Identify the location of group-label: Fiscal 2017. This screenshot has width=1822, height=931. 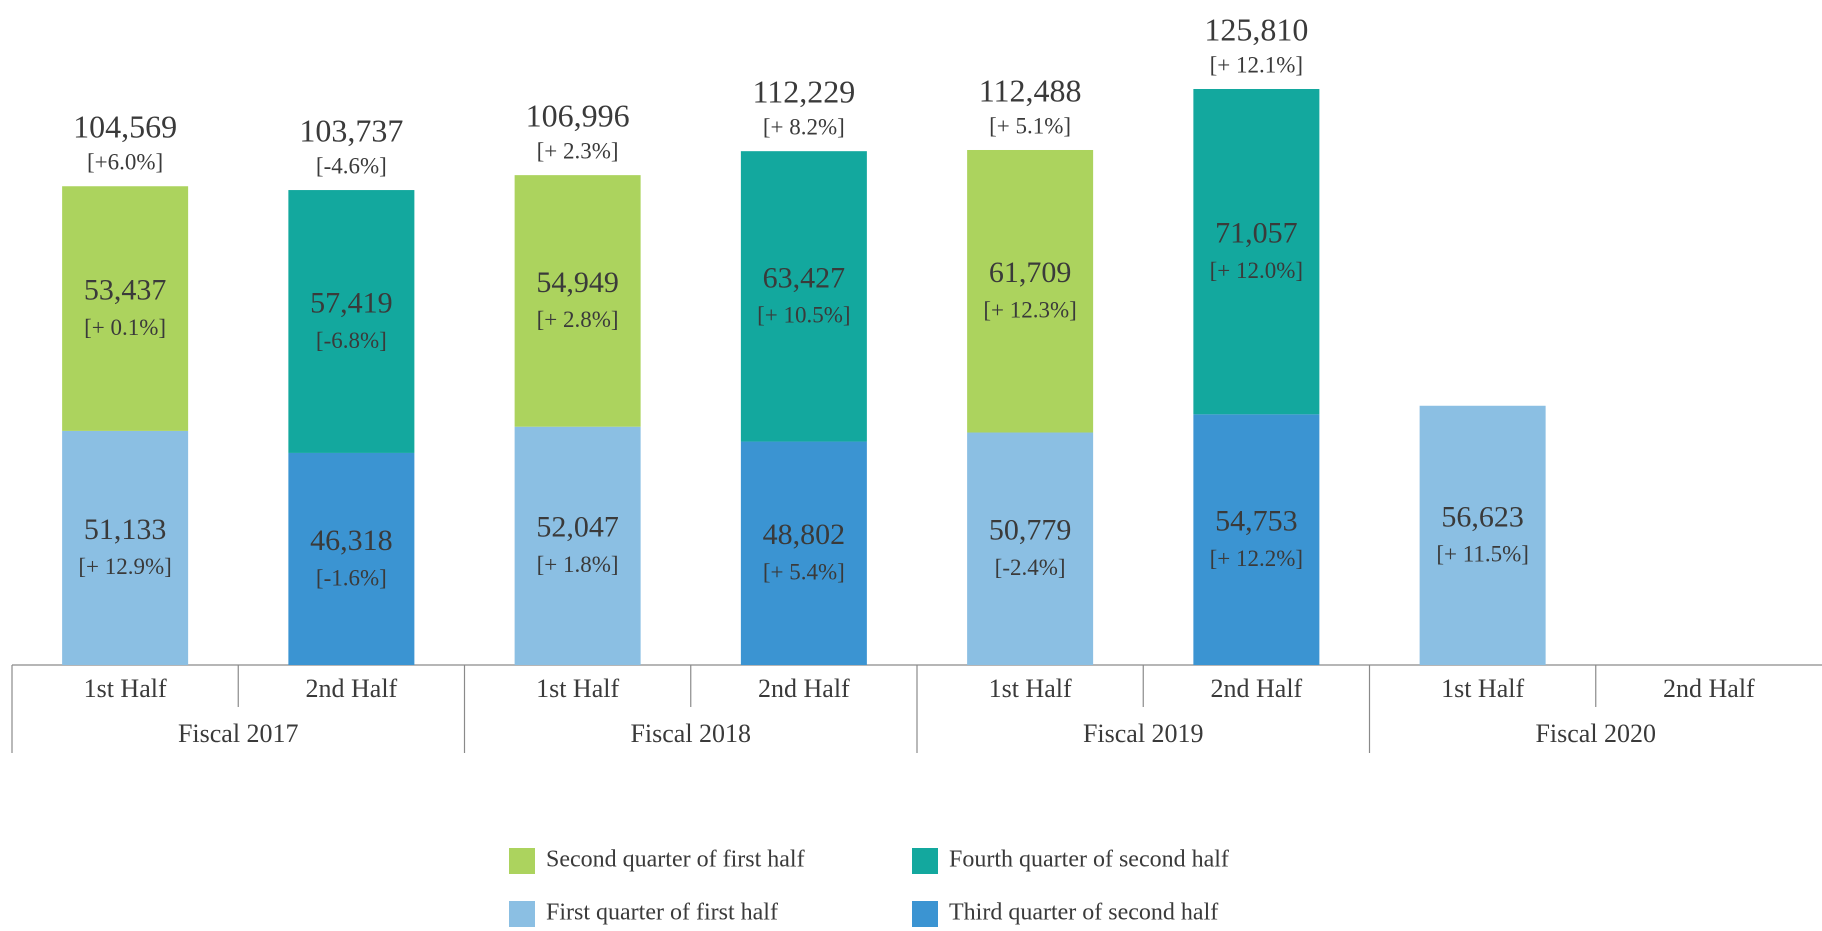
(238, 733).